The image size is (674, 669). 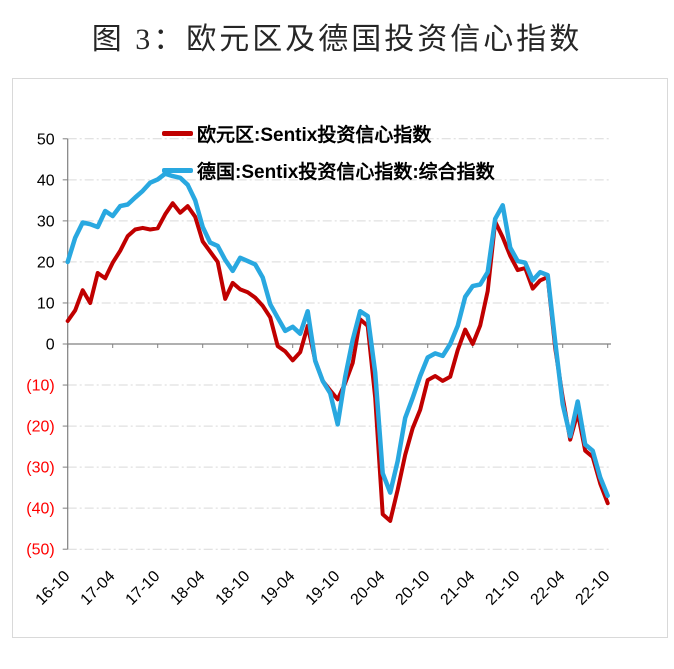 I want to click on page-title: 图 3：欧元区及德国投资信心指数, so click(x=337, y=39).